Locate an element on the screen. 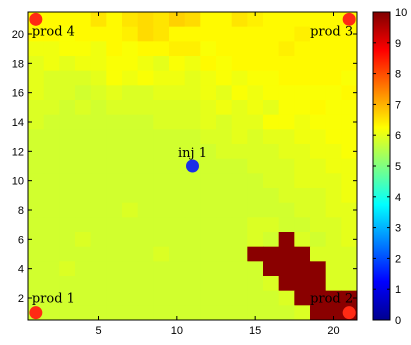 The image size is (411, 345). x-tick-label: 15 is located at coordinates (255, 331).